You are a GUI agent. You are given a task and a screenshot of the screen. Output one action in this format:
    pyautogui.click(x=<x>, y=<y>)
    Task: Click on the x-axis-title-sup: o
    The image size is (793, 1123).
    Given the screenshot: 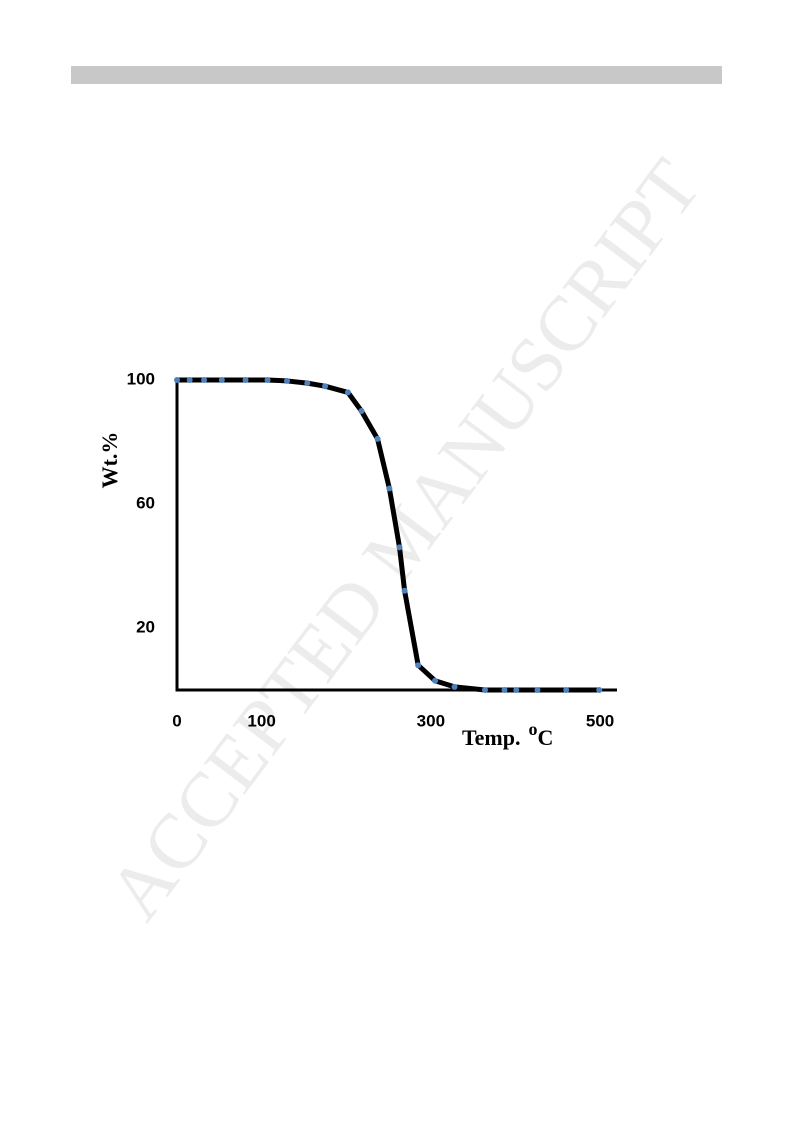 What is the action you would take?
    pyautogui.click(x=532, y=729)
    